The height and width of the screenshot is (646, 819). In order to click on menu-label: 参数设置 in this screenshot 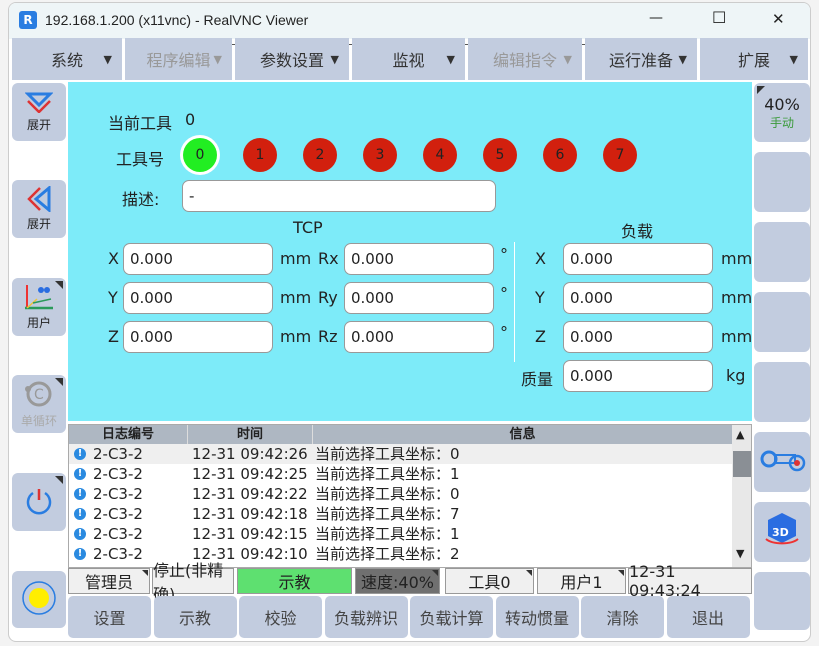, I will do `click(291, 60)`.